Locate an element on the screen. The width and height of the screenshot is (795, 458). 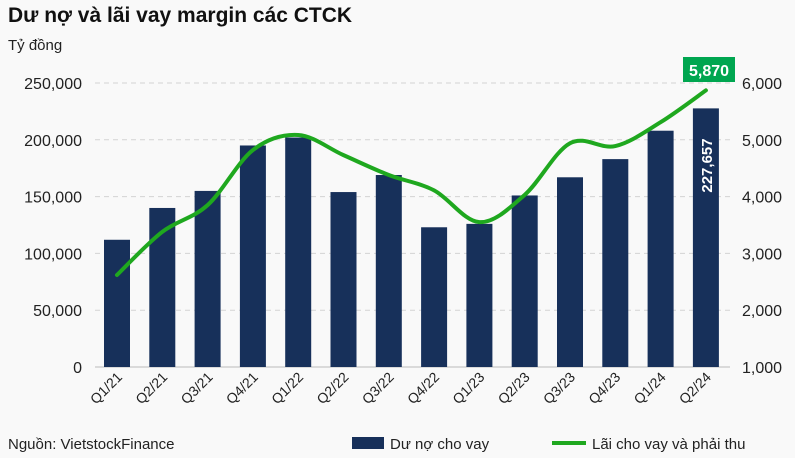
y-axis-unit: Tỷ đồng is located at coordinates (35, 45).